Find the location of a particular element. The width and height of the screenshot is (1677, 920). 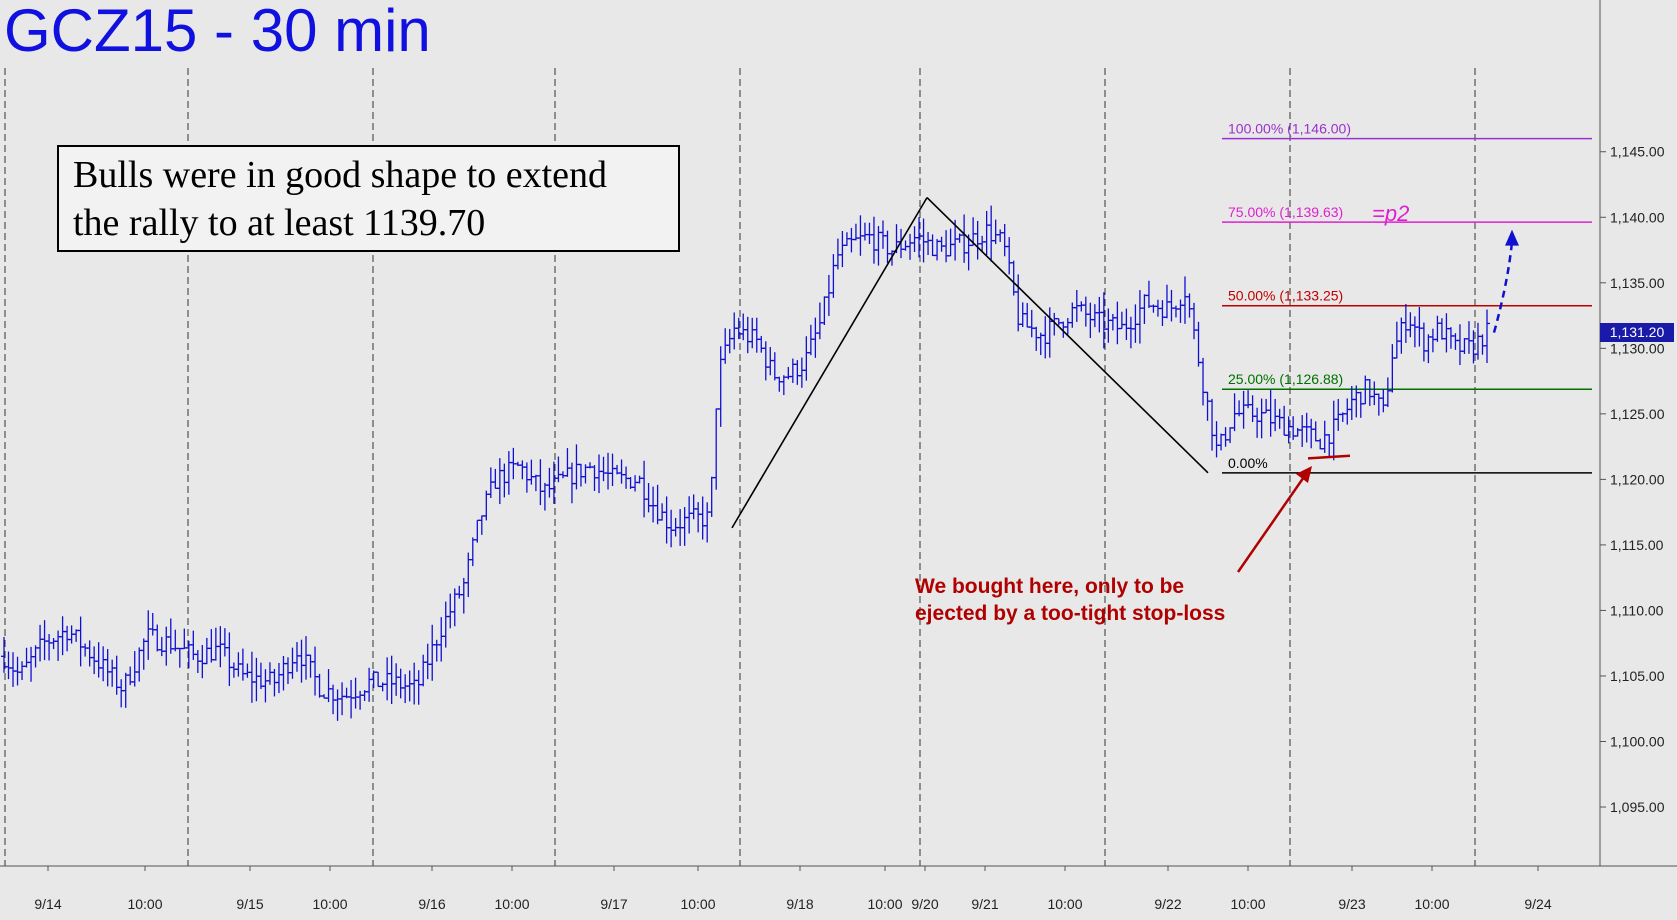

time-tick-label: 9/18 is located at coordinates (799, 904).